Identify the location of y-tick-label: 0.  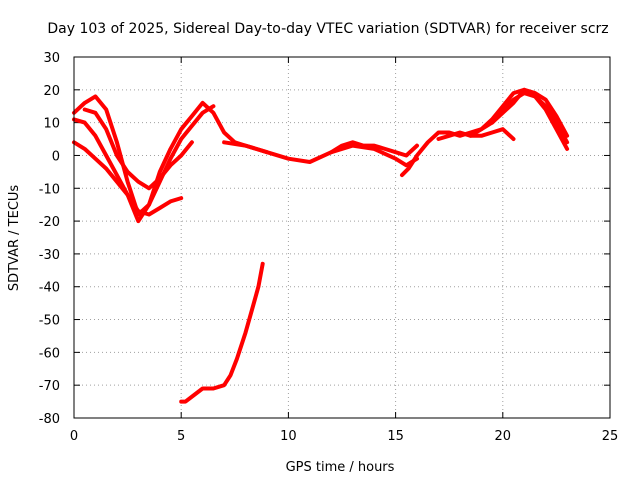
(56, 156).